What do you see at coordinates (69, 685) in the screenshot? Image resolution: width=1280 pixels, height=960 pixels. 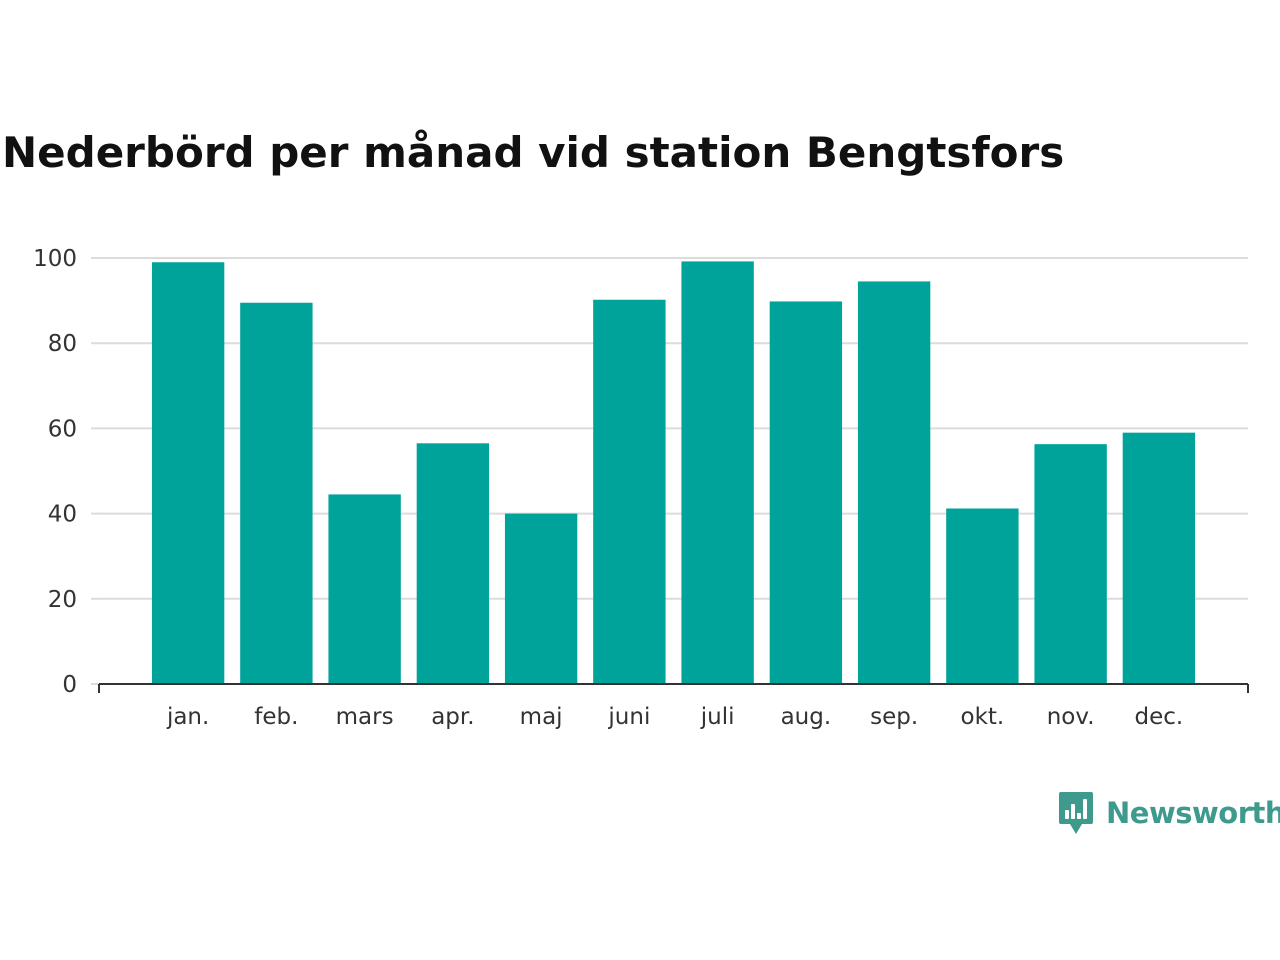 I see `y-tick-label: 0` at bounding box center [69, 685].